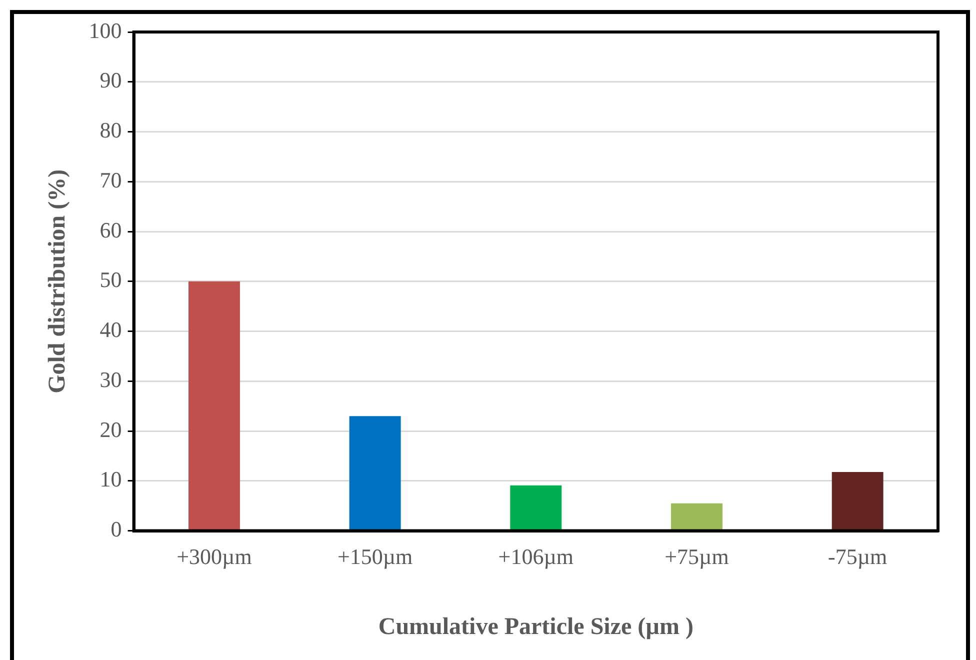 This screenshot has height=660, width=976. What do you see at coordinates (111, 229) in the screenshot?
I see `y-tick-label: 60` at bounding box center [111, 229].